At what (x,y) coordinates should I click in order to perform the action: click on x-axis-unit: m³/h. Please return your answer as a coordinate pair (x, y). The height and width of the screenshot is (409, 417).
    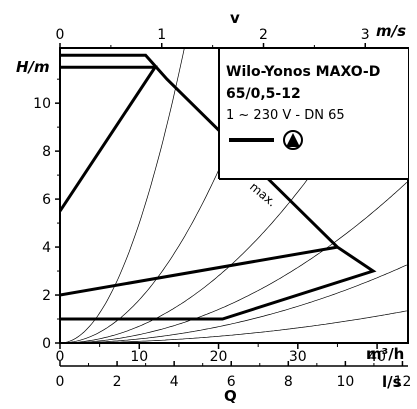
    Looking at the image, I should click on (385, 354).